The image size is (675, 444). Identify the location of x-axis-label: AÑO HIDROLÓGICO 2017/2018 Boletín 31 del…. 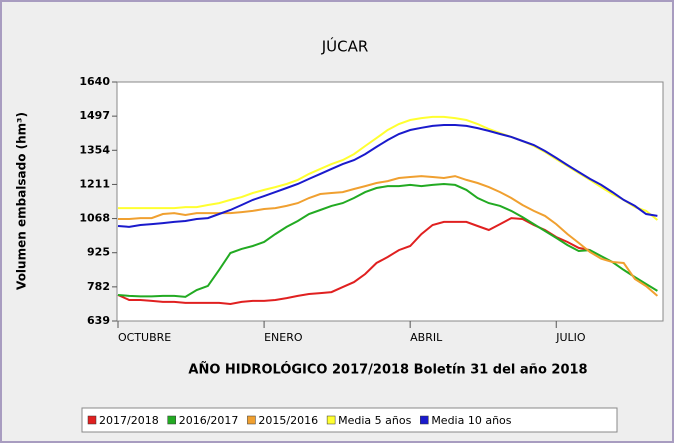
(387, 370).